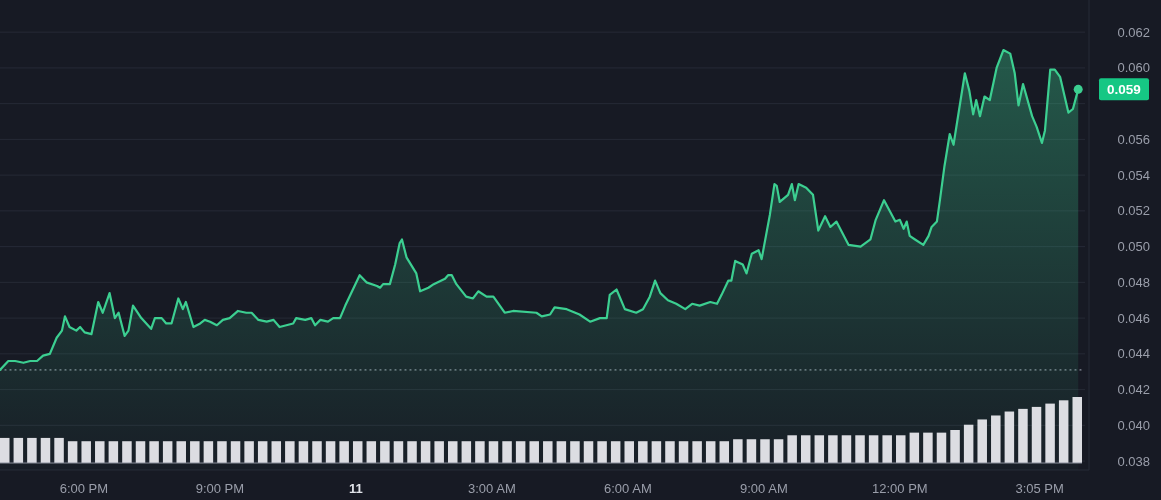 The width and height of the screenshot is (1161, 500). I want to click on y-tick-label: 0.054, so click(1133, 175).